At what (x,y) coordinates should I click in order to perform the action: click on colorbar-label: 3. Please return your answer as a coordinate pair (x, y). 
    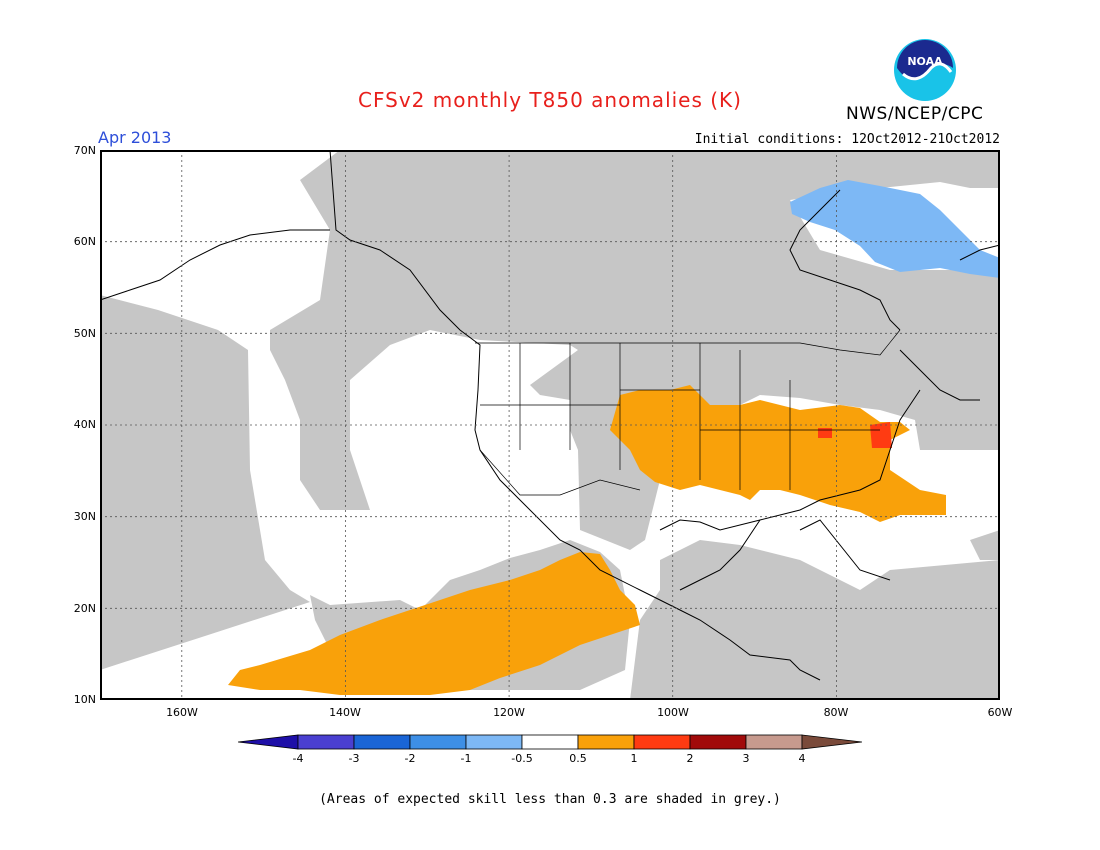
    Looking at the image, I should click on (746, 758).